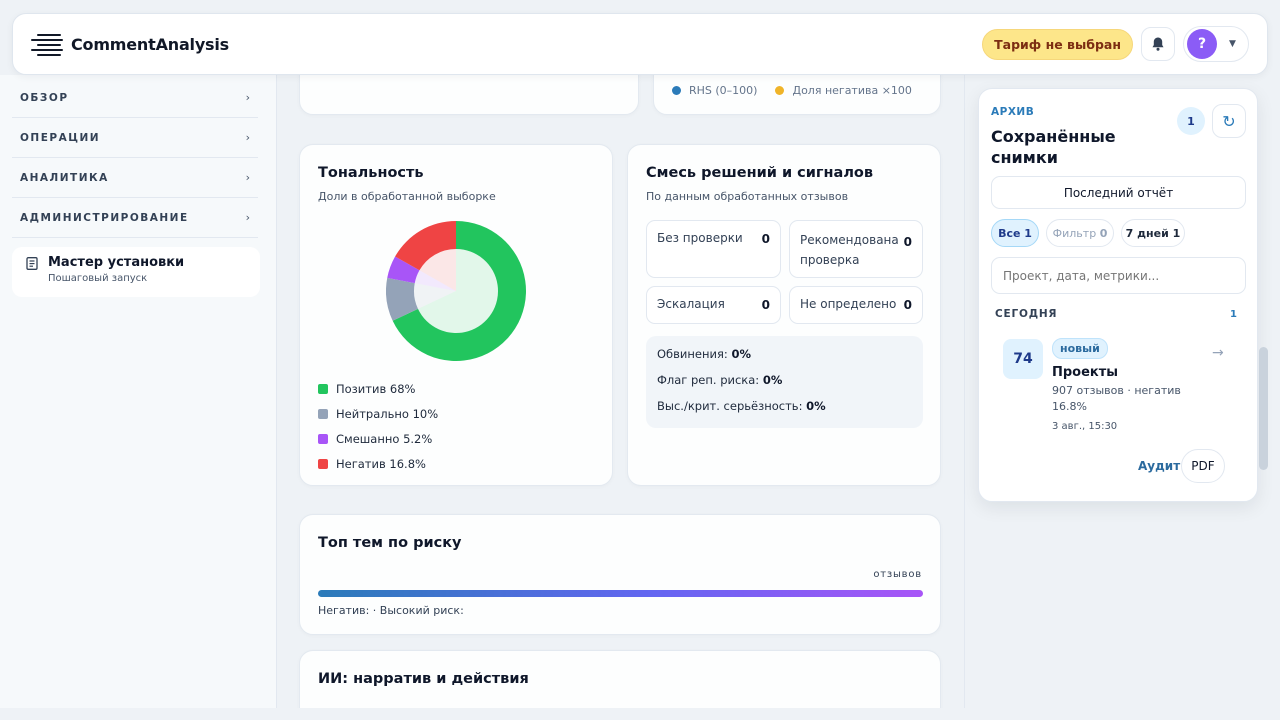 The width and height of the screenshot is (1280, 720). I want to click on legend-label: Смешанно 5.2%, so click(384, 438).